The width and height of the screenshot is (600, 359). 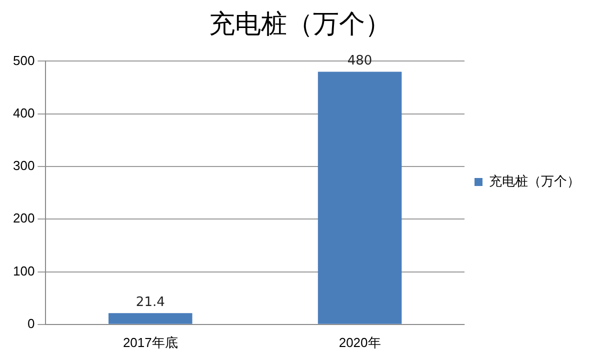 I want to click on legend-label: 充电桩（万个）, so click(x=534, y=182).